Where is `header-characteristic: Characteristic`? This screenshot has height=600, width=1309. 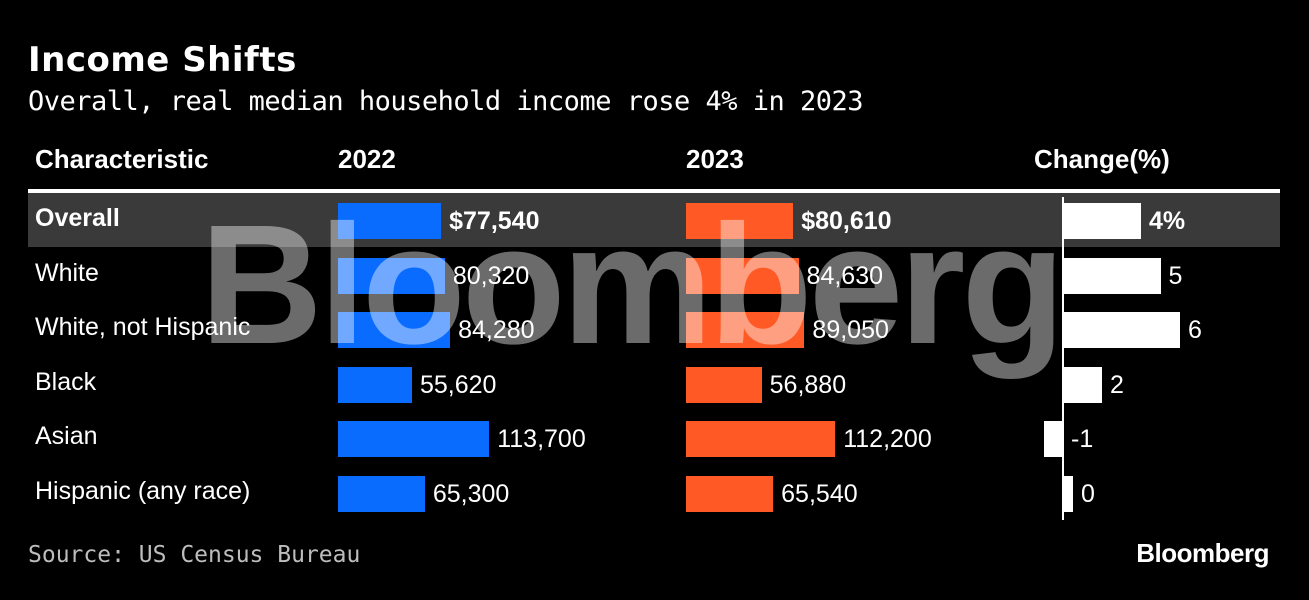 header-characteristic: Characteristic is located at coordinates (122, 159).